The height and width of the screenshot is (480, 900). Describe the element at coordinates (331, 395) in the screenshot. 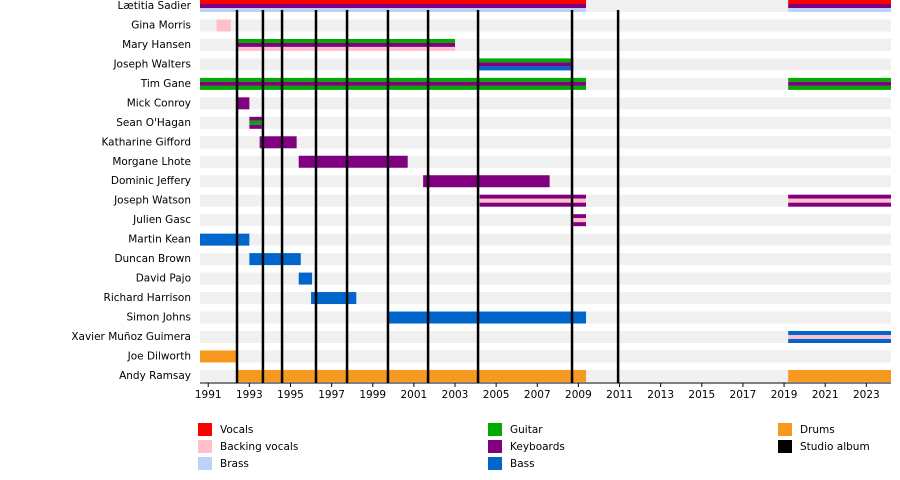

I see `x-tick-label: 1997` at that location.